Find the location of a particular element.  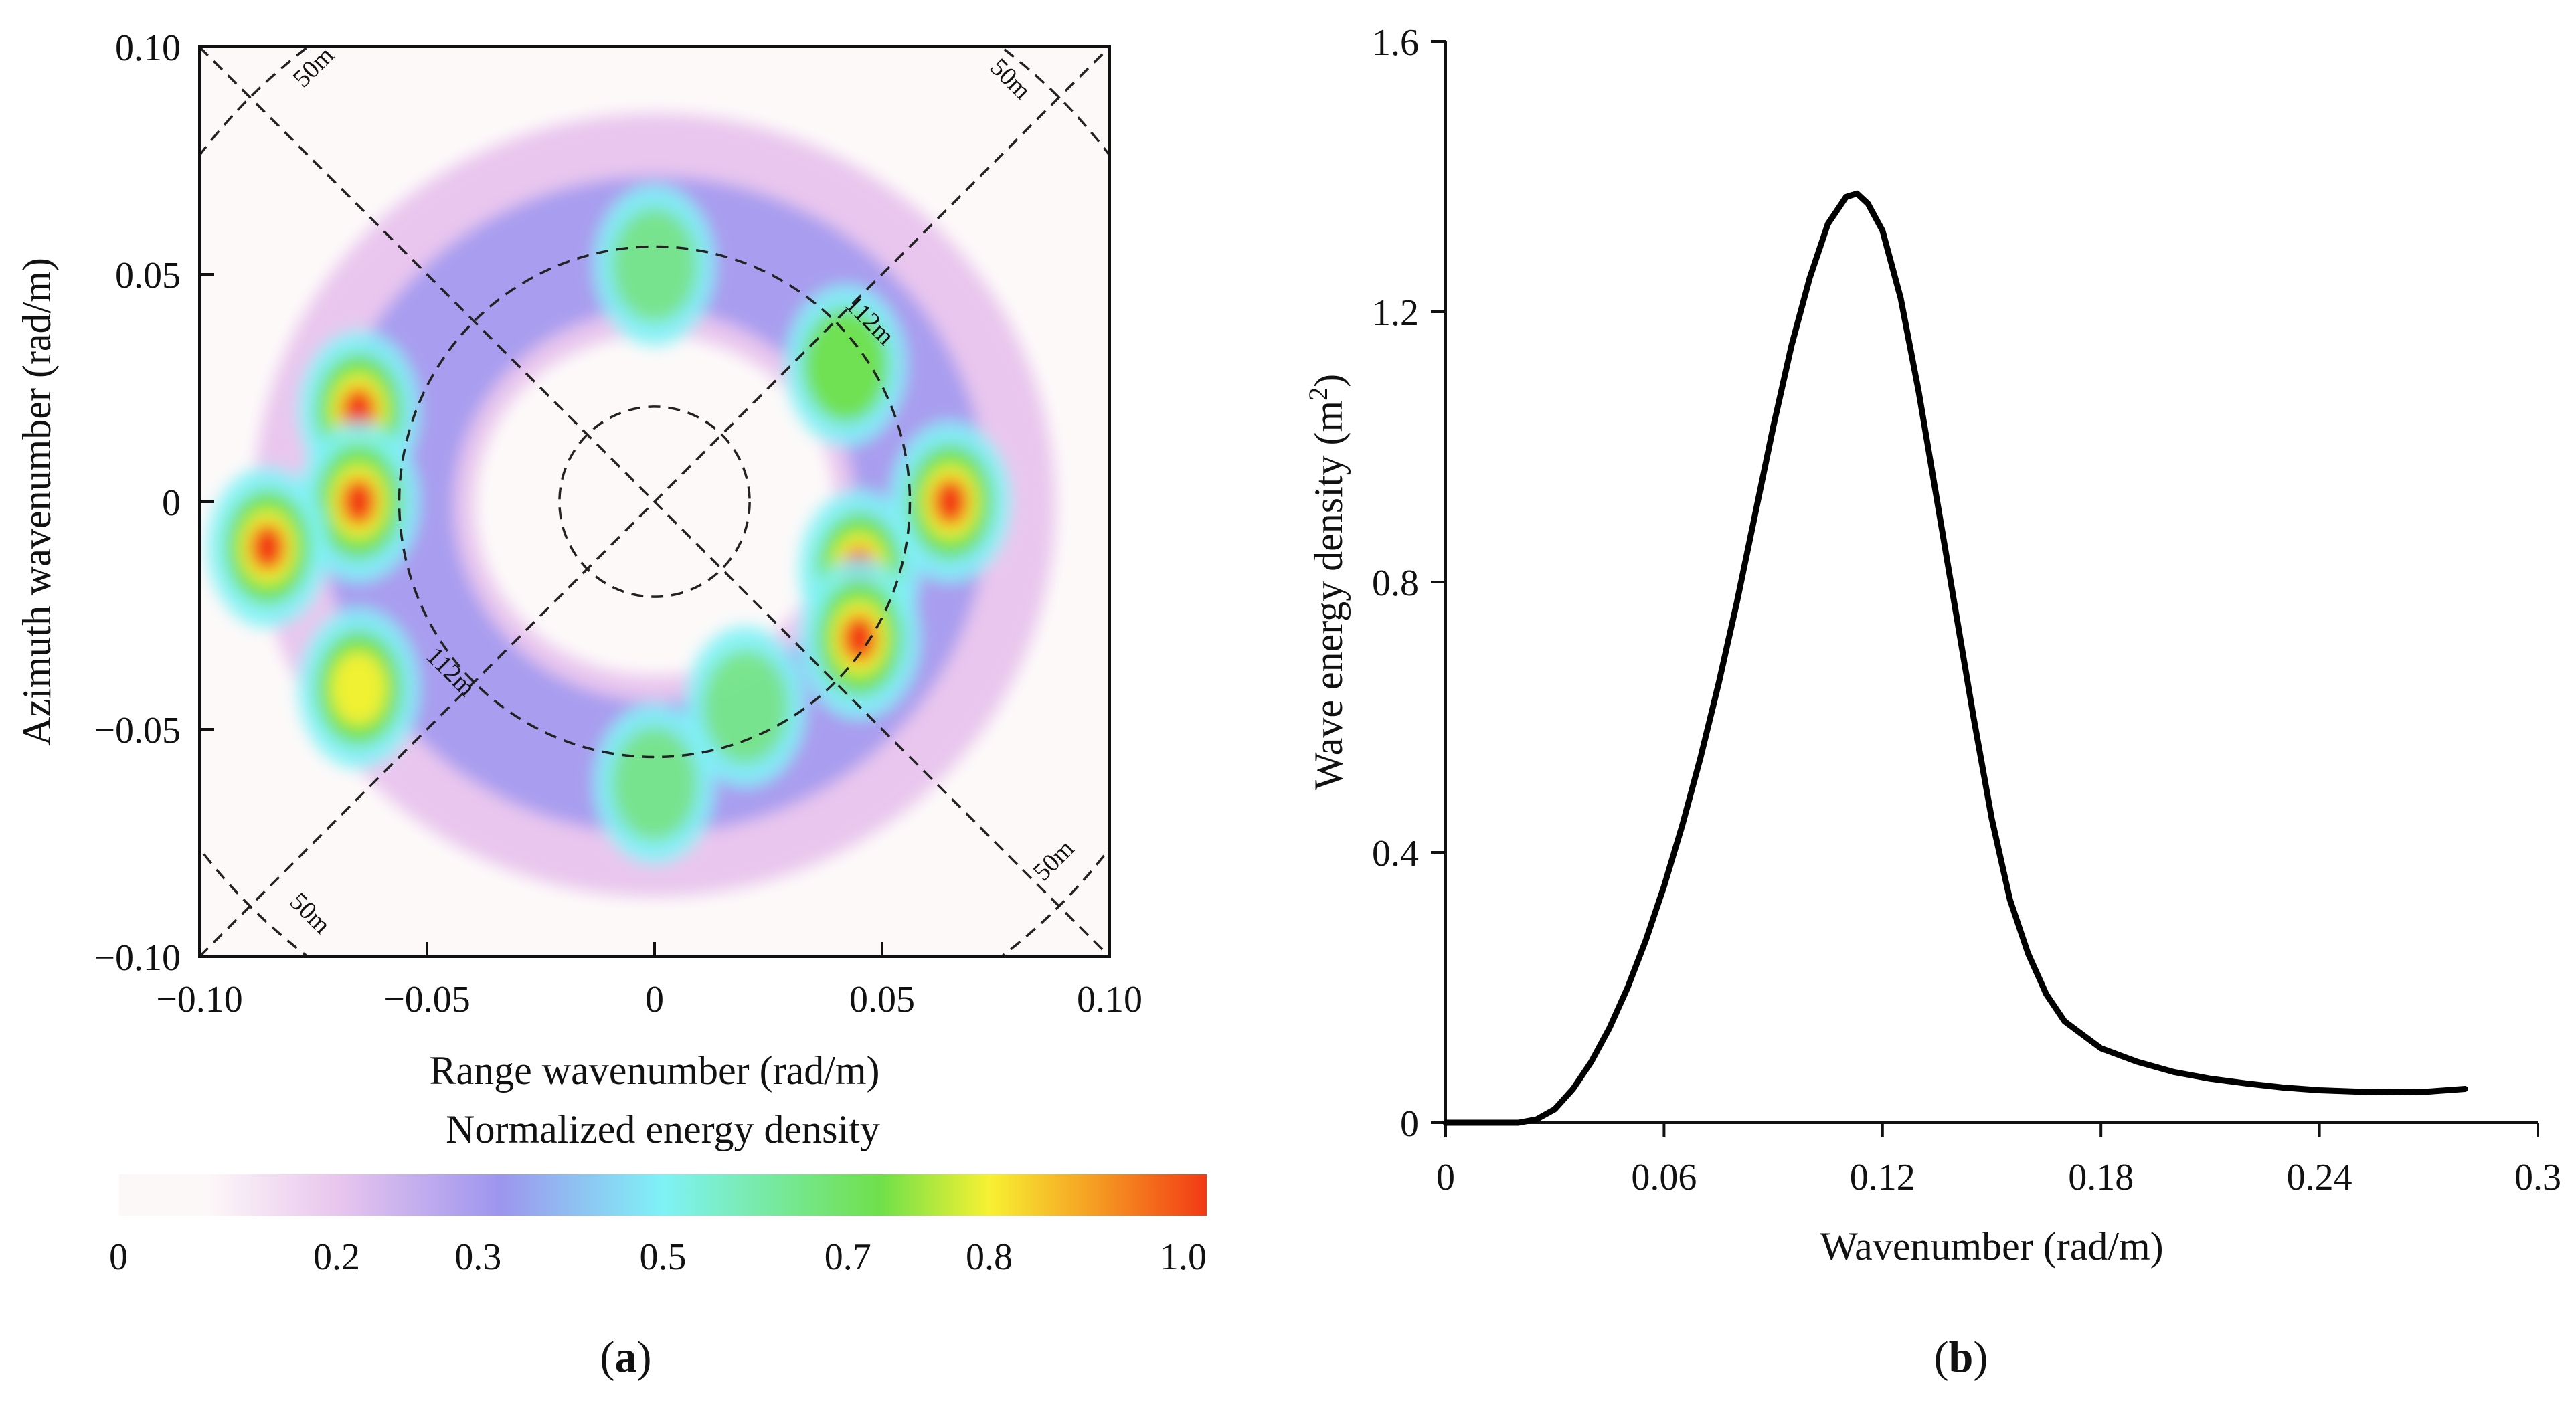

x-tick-label-a-4: 0.10 is located at coordinates (1109, 999).